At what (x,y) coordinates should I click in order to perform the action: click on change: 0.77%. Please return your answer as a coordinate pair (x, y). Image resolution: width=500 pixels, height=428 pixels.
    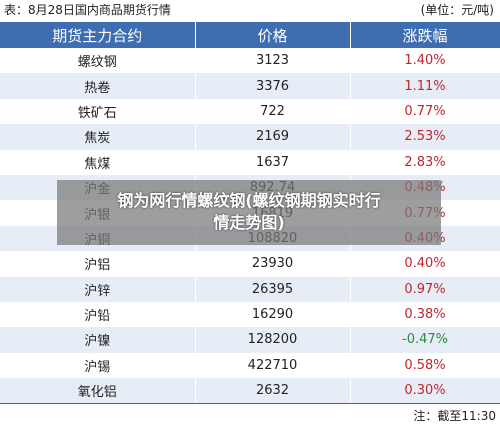
    Looking at the image, I should click on (425, 111).